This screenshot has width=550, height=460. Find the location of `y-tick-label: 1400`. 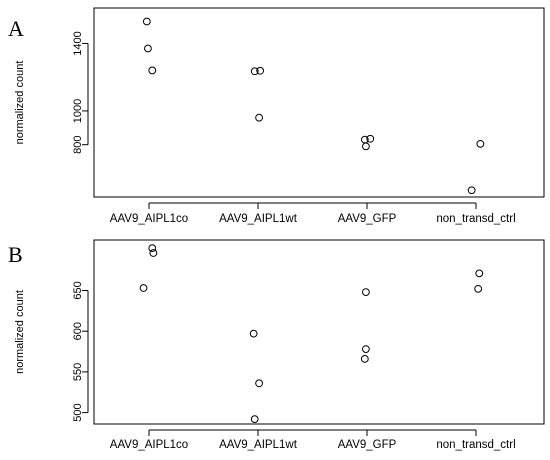

y-tick-label: 1400 is located at coordinates (78, 43).